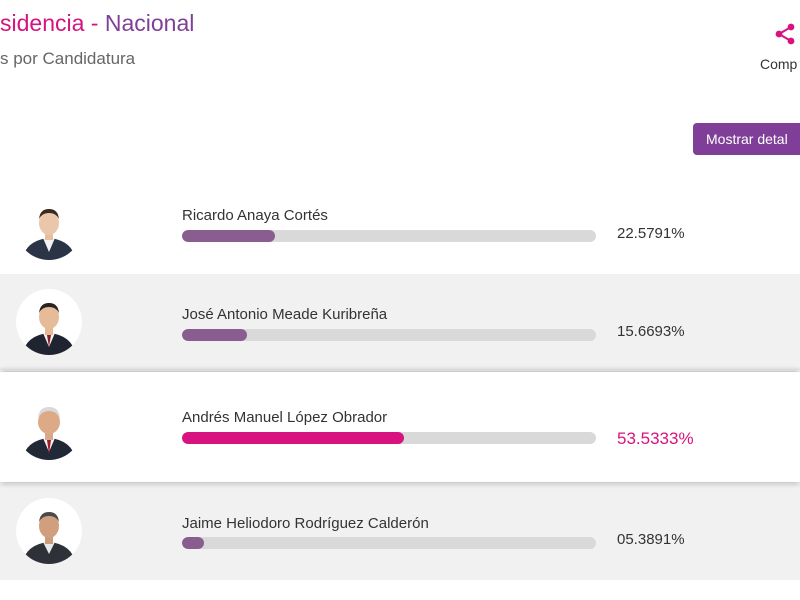 The width and height of the screenshot is (800, 600). I want to click on share-button: Comp, so click(778, 50).